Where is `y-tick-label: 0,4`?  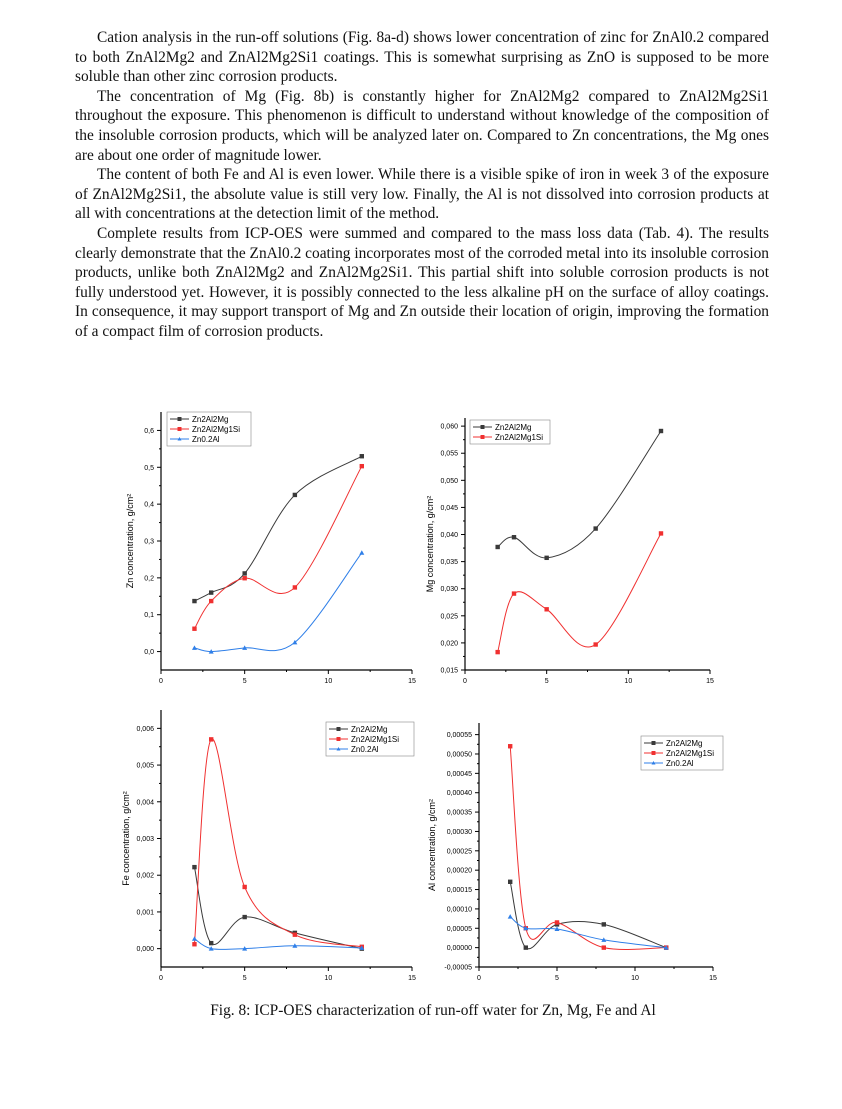
y-tick-label: 0,4 is located at coordinates (149, 505).